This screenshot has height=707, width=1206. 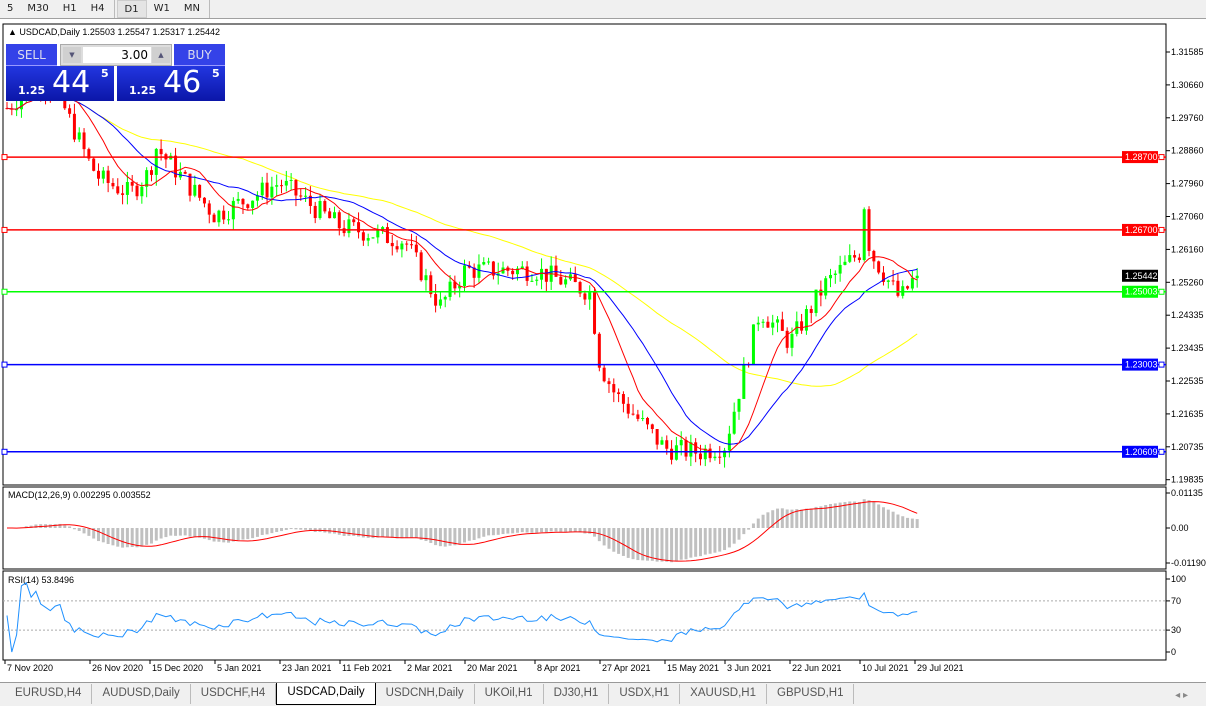 I want to click on level-price-label: 1.23003, so click(x=1141, y=365).